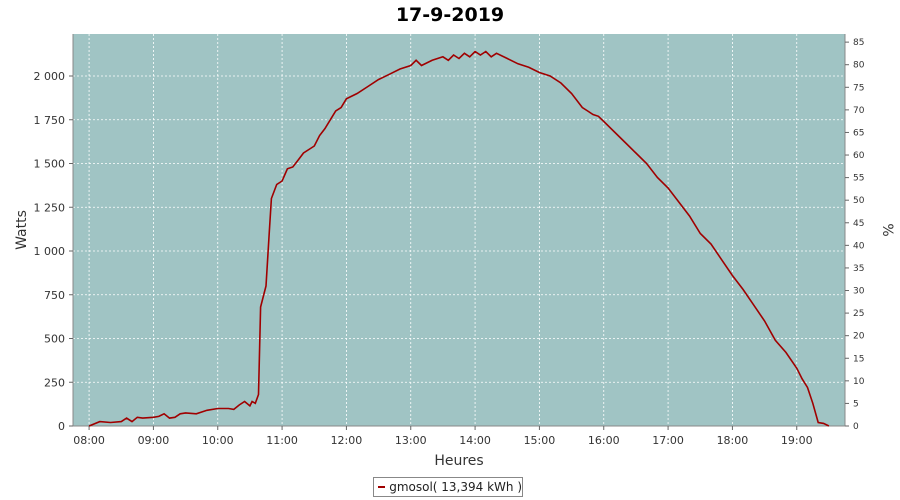 The image size is (900, 500). I want to click on chart-title: 17-9-2019, so click(450, 15).